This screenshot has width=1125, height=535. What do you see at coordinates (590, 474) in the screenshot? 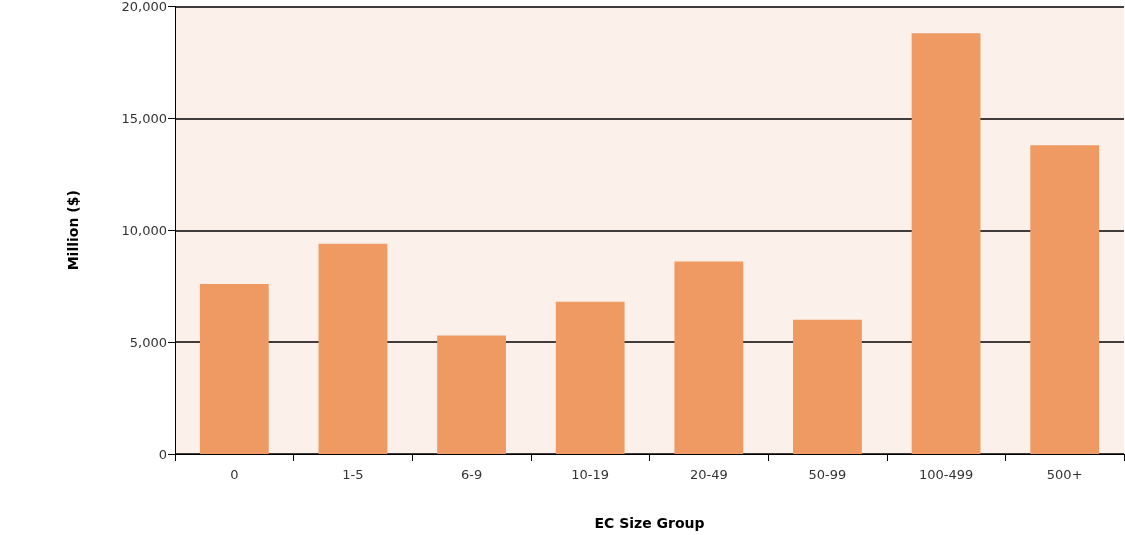
I see `x-tick-label: 10-19` at bounding box center [590, 474].